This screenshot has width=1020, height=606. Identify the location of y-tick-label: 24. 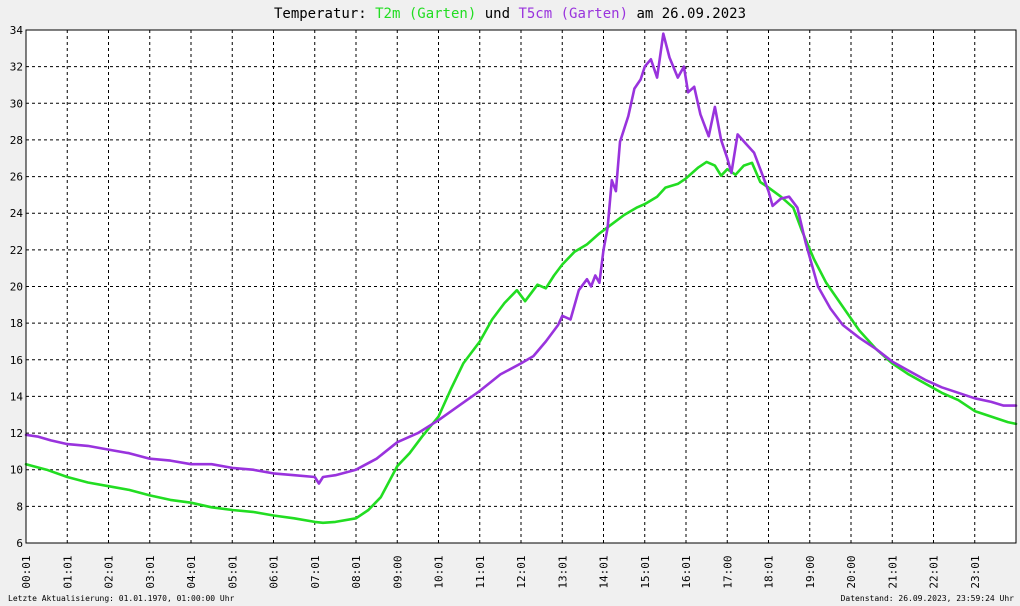
(17, 213).